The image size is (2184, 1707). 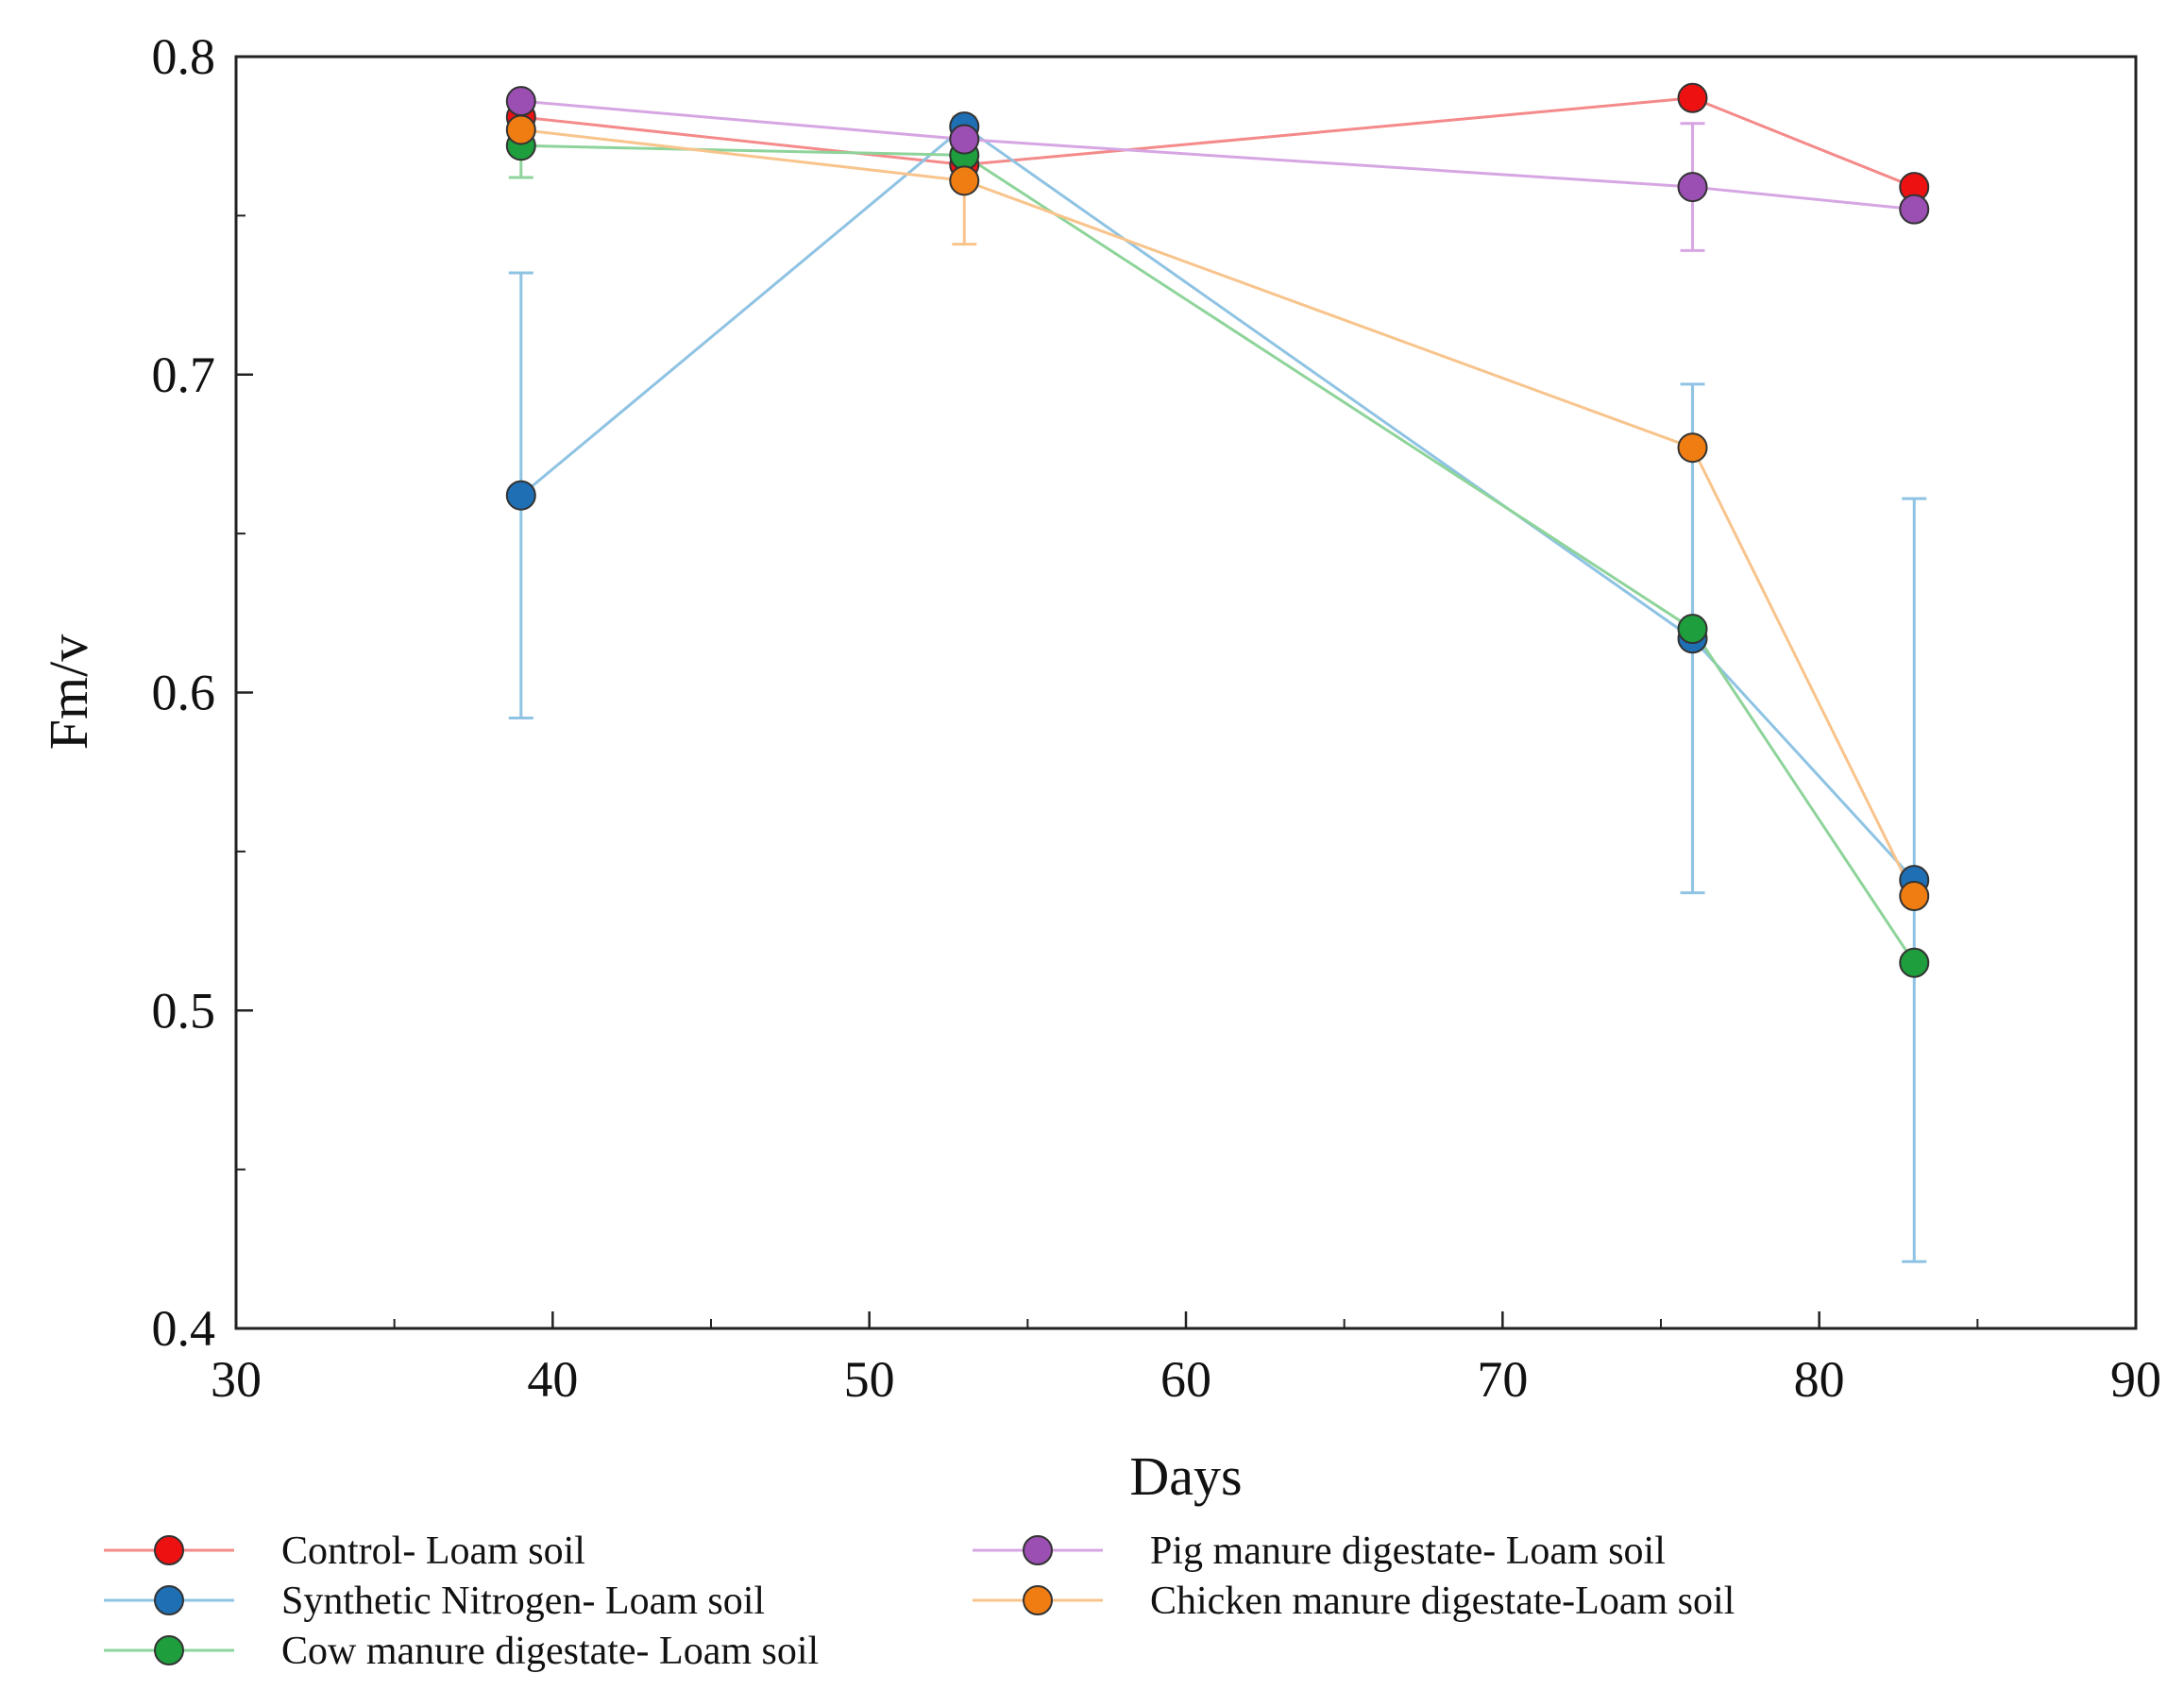 What do you see at coordinates (184, 1010) in the screenshot?
I see `y-tick-label: 0.5` at bounding box center [184, 1010].